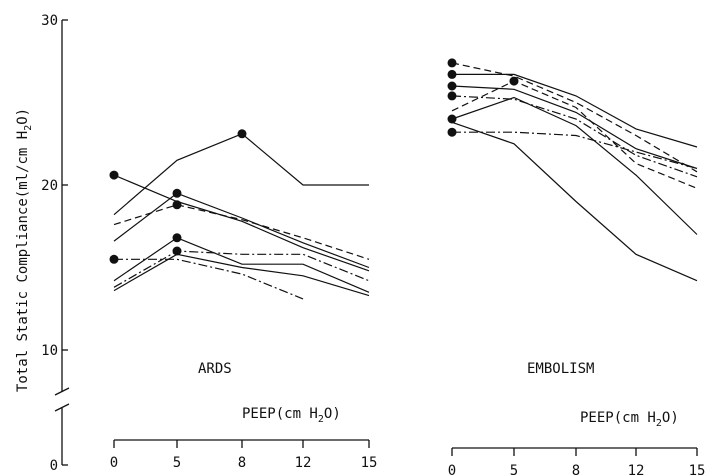 This screenshot has height=476, width=709. I want to click on y-tick-label: 30, so click(49, 21).